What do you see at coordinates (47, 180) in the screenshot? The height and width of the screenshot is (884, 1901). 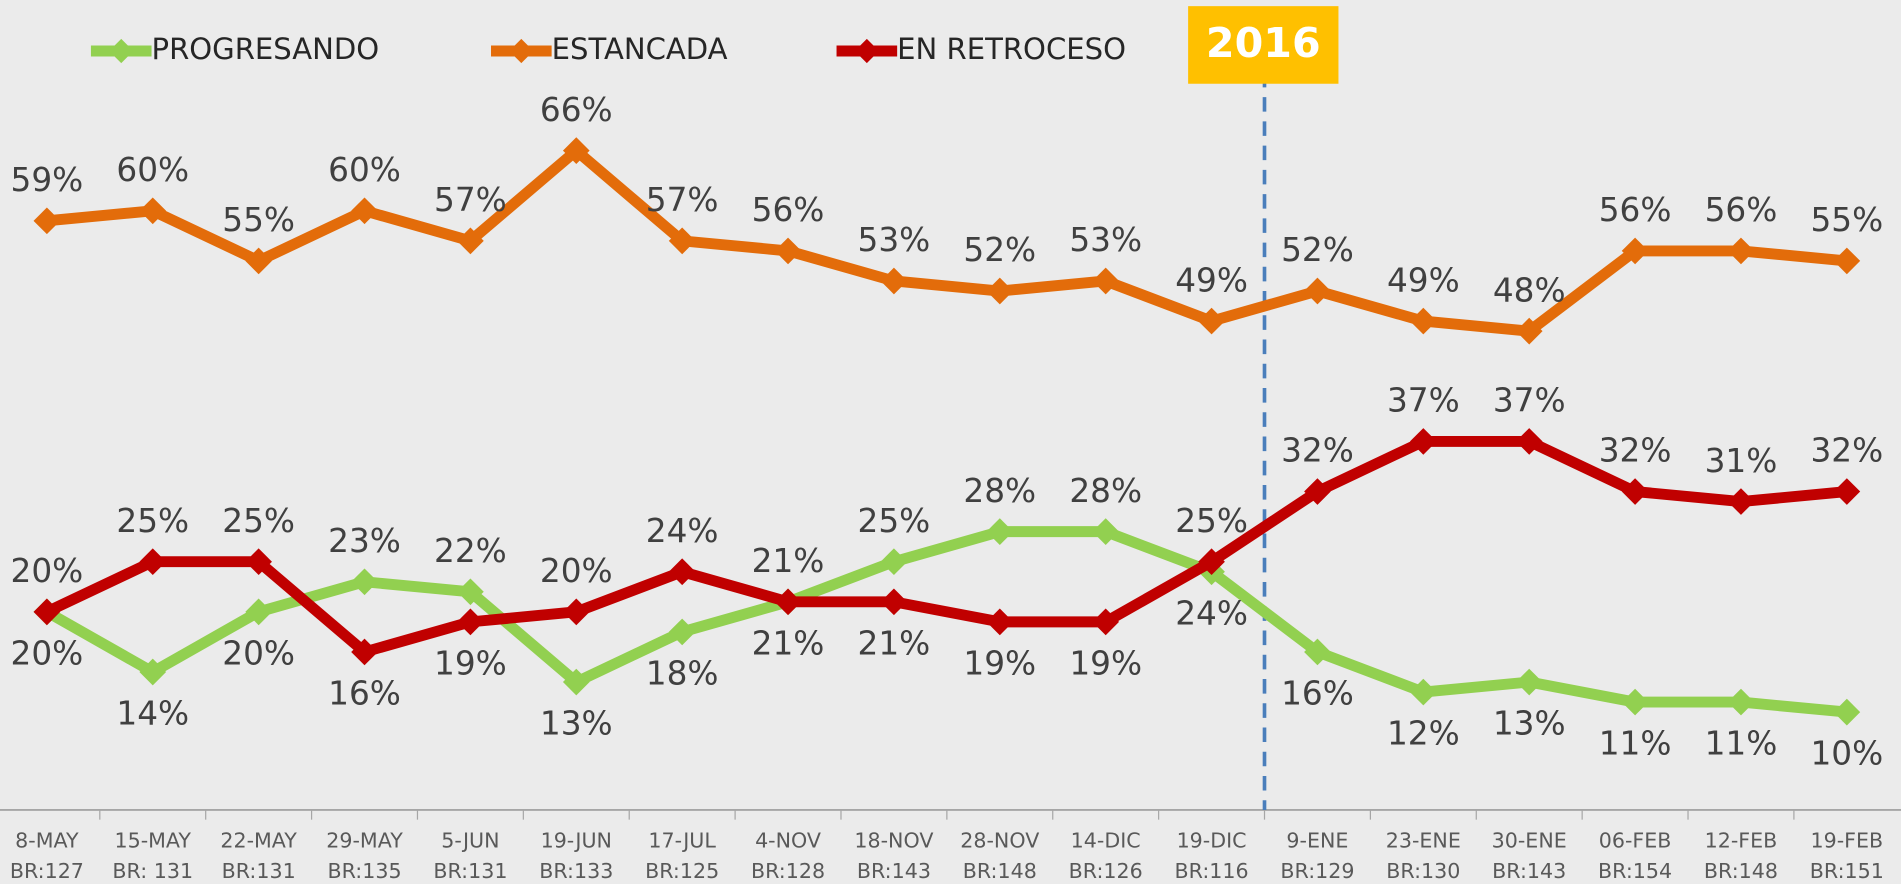 I see `data-label: 59%` at bounding box center [47, 180].